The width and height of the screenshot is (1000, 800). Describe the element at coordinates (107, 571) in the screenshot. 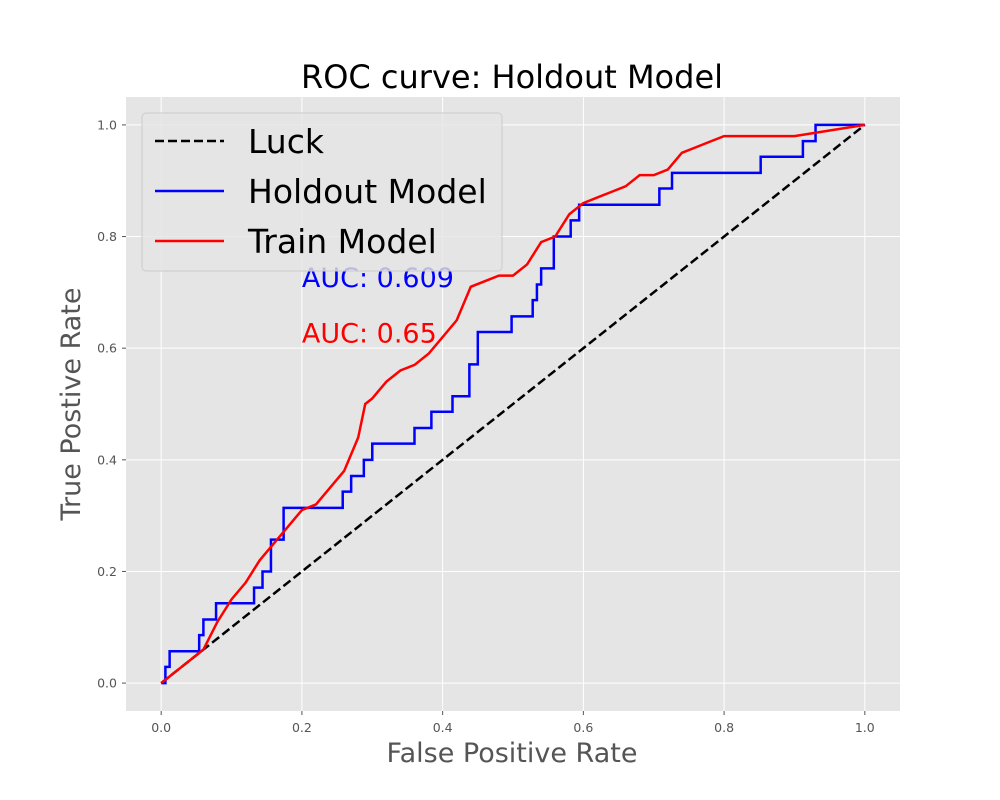

I see `y-tick-label: 0.2` at that location.